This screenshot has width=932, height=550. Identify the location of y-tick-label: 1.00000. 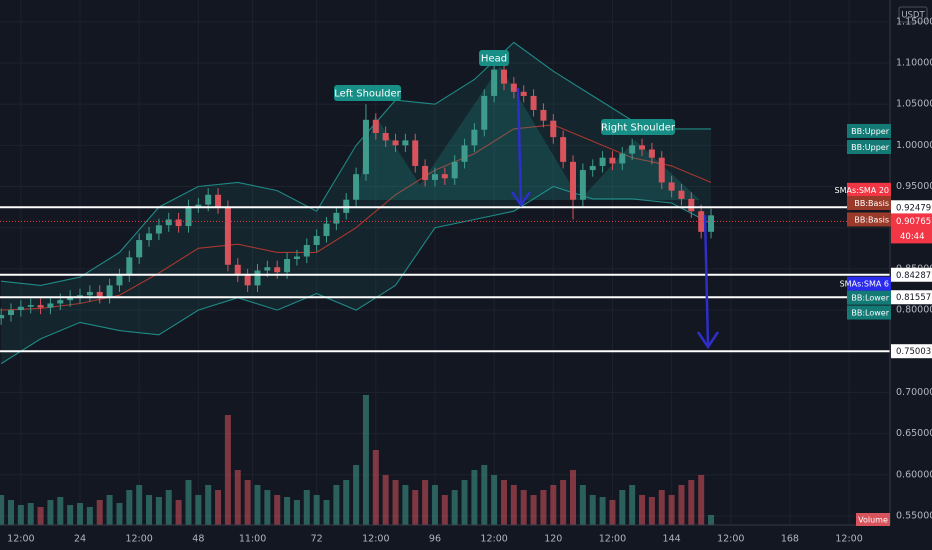
(914, 145).